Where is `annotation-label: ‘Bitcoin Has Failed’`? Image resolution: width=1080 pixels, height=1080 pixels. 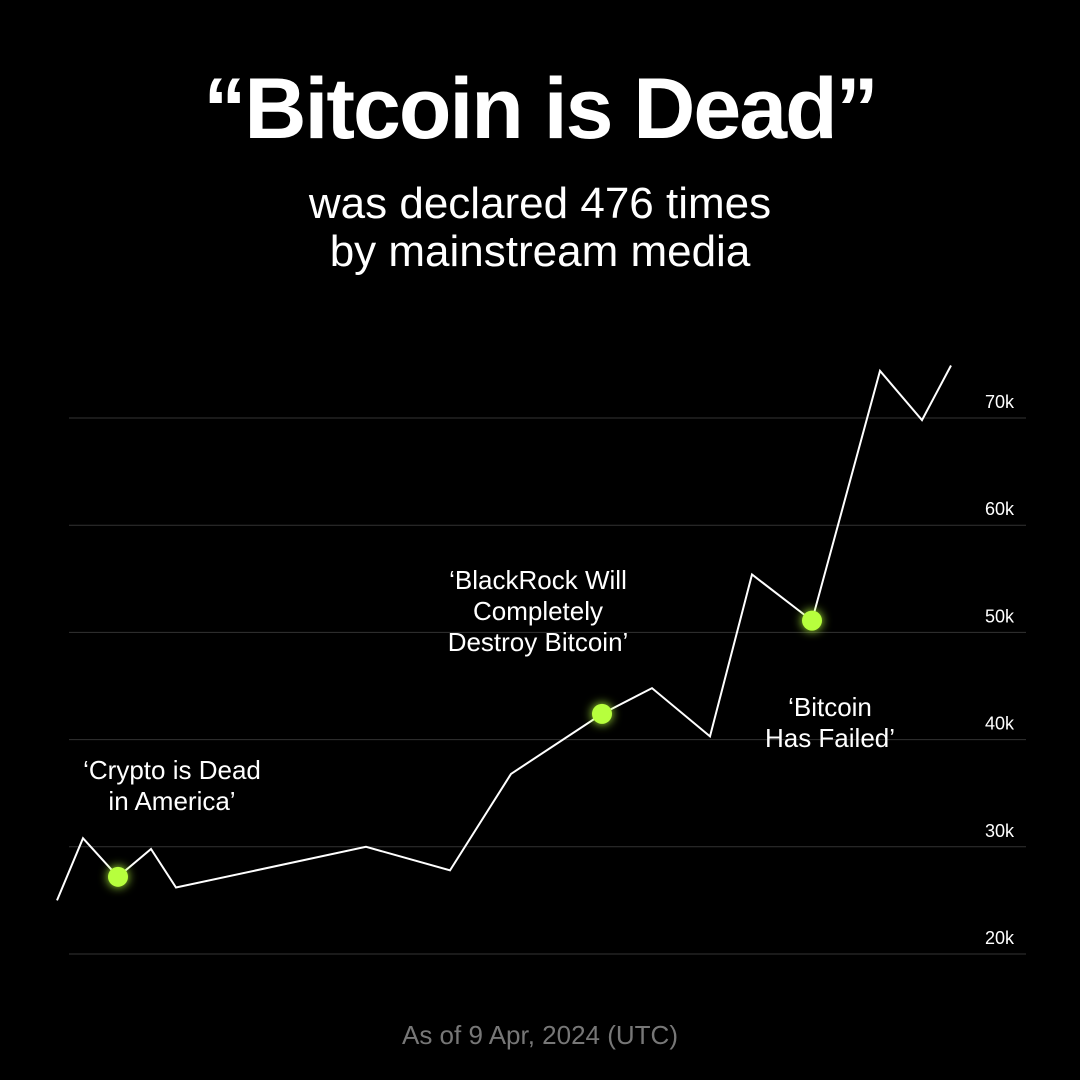
annotation-label: ‘Bitcoin Has Failed’ is located at coordinates (830, 722).